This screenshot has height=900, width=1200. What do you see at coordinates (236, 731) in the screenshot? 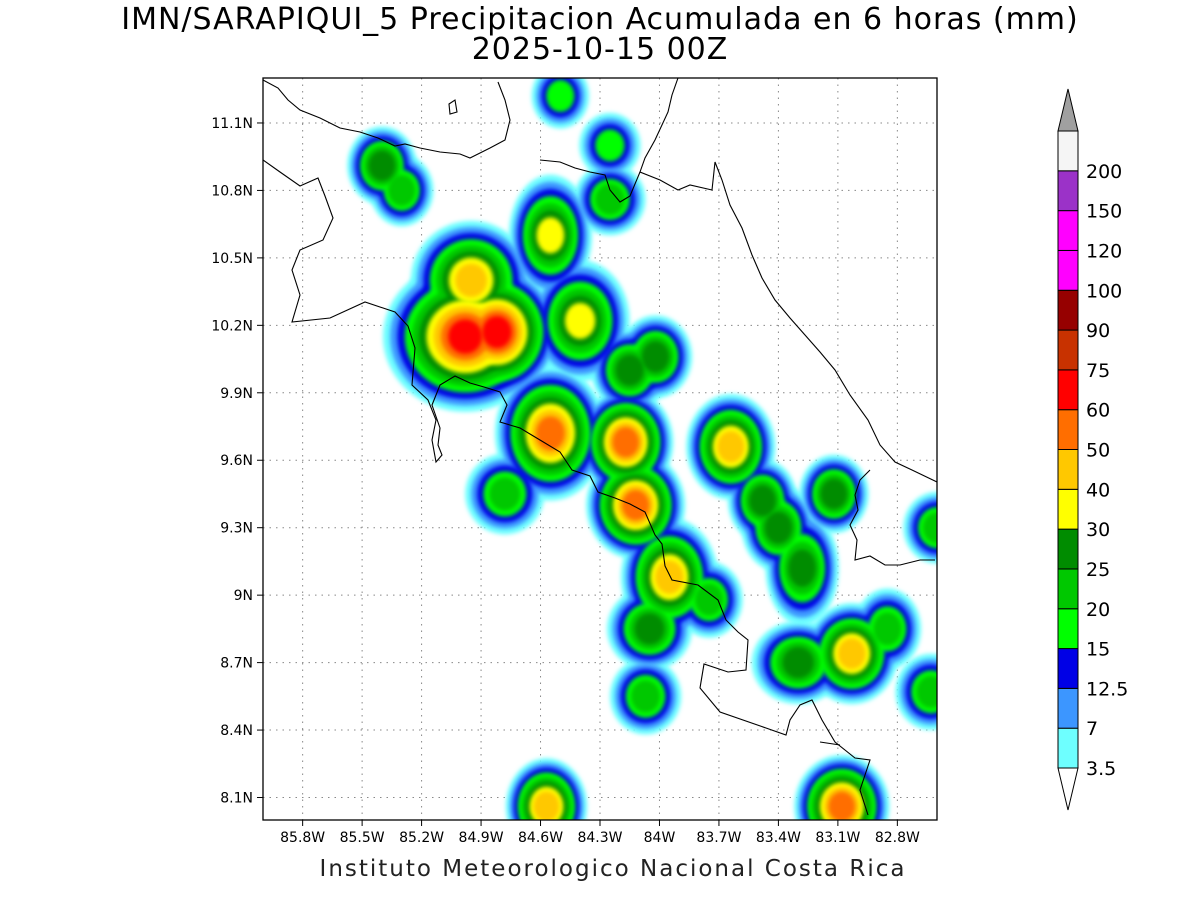
I see `lat-tick-label: 8.4N` at bounding box center [236, 731].